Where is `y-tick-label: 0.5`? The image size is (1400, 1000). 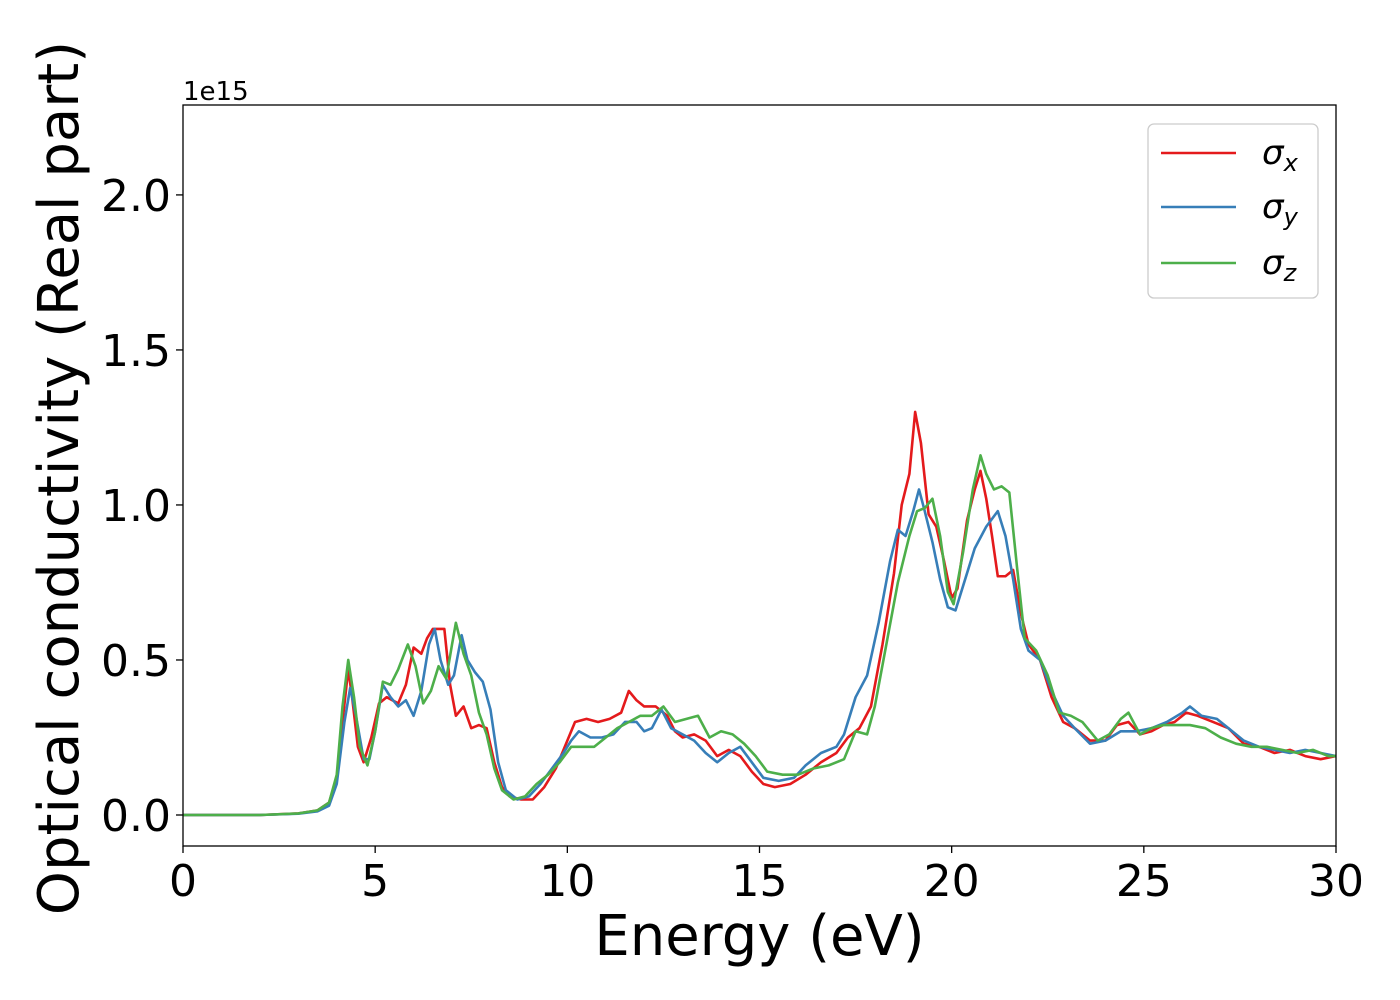 y-tick-label: 0.5 is located at coordinates (136, 661).